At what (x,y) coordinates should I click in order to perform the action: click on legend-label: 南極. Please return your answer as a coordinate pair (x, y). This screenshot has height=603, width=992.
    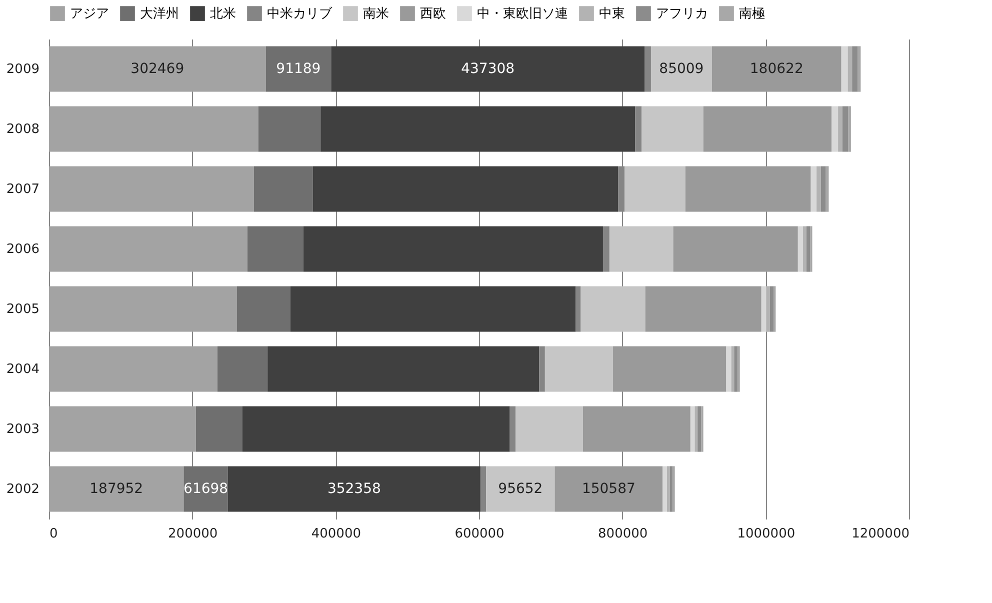
    Looking at the image, I should click on (752, 14).